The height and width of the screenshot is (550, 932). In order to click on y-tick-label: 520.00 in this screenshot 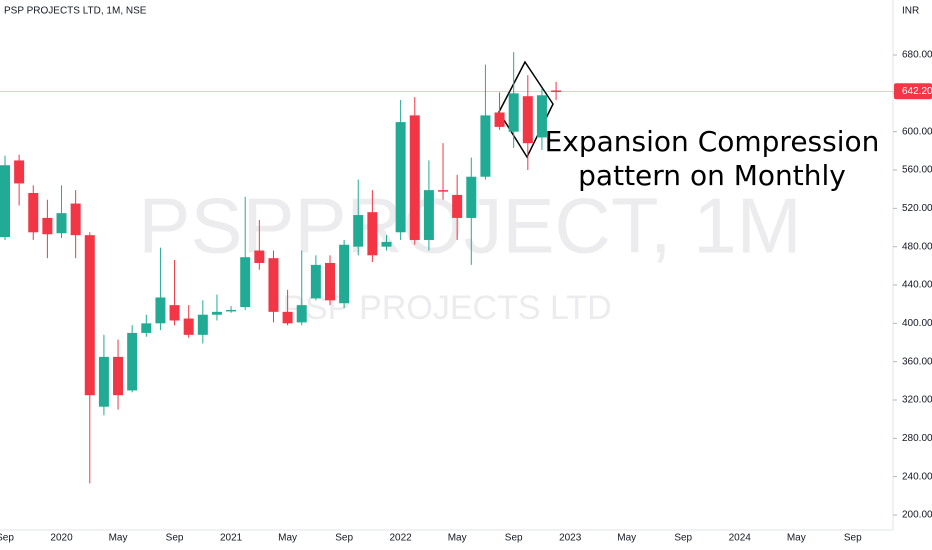, I will do `click(917, 208)`.